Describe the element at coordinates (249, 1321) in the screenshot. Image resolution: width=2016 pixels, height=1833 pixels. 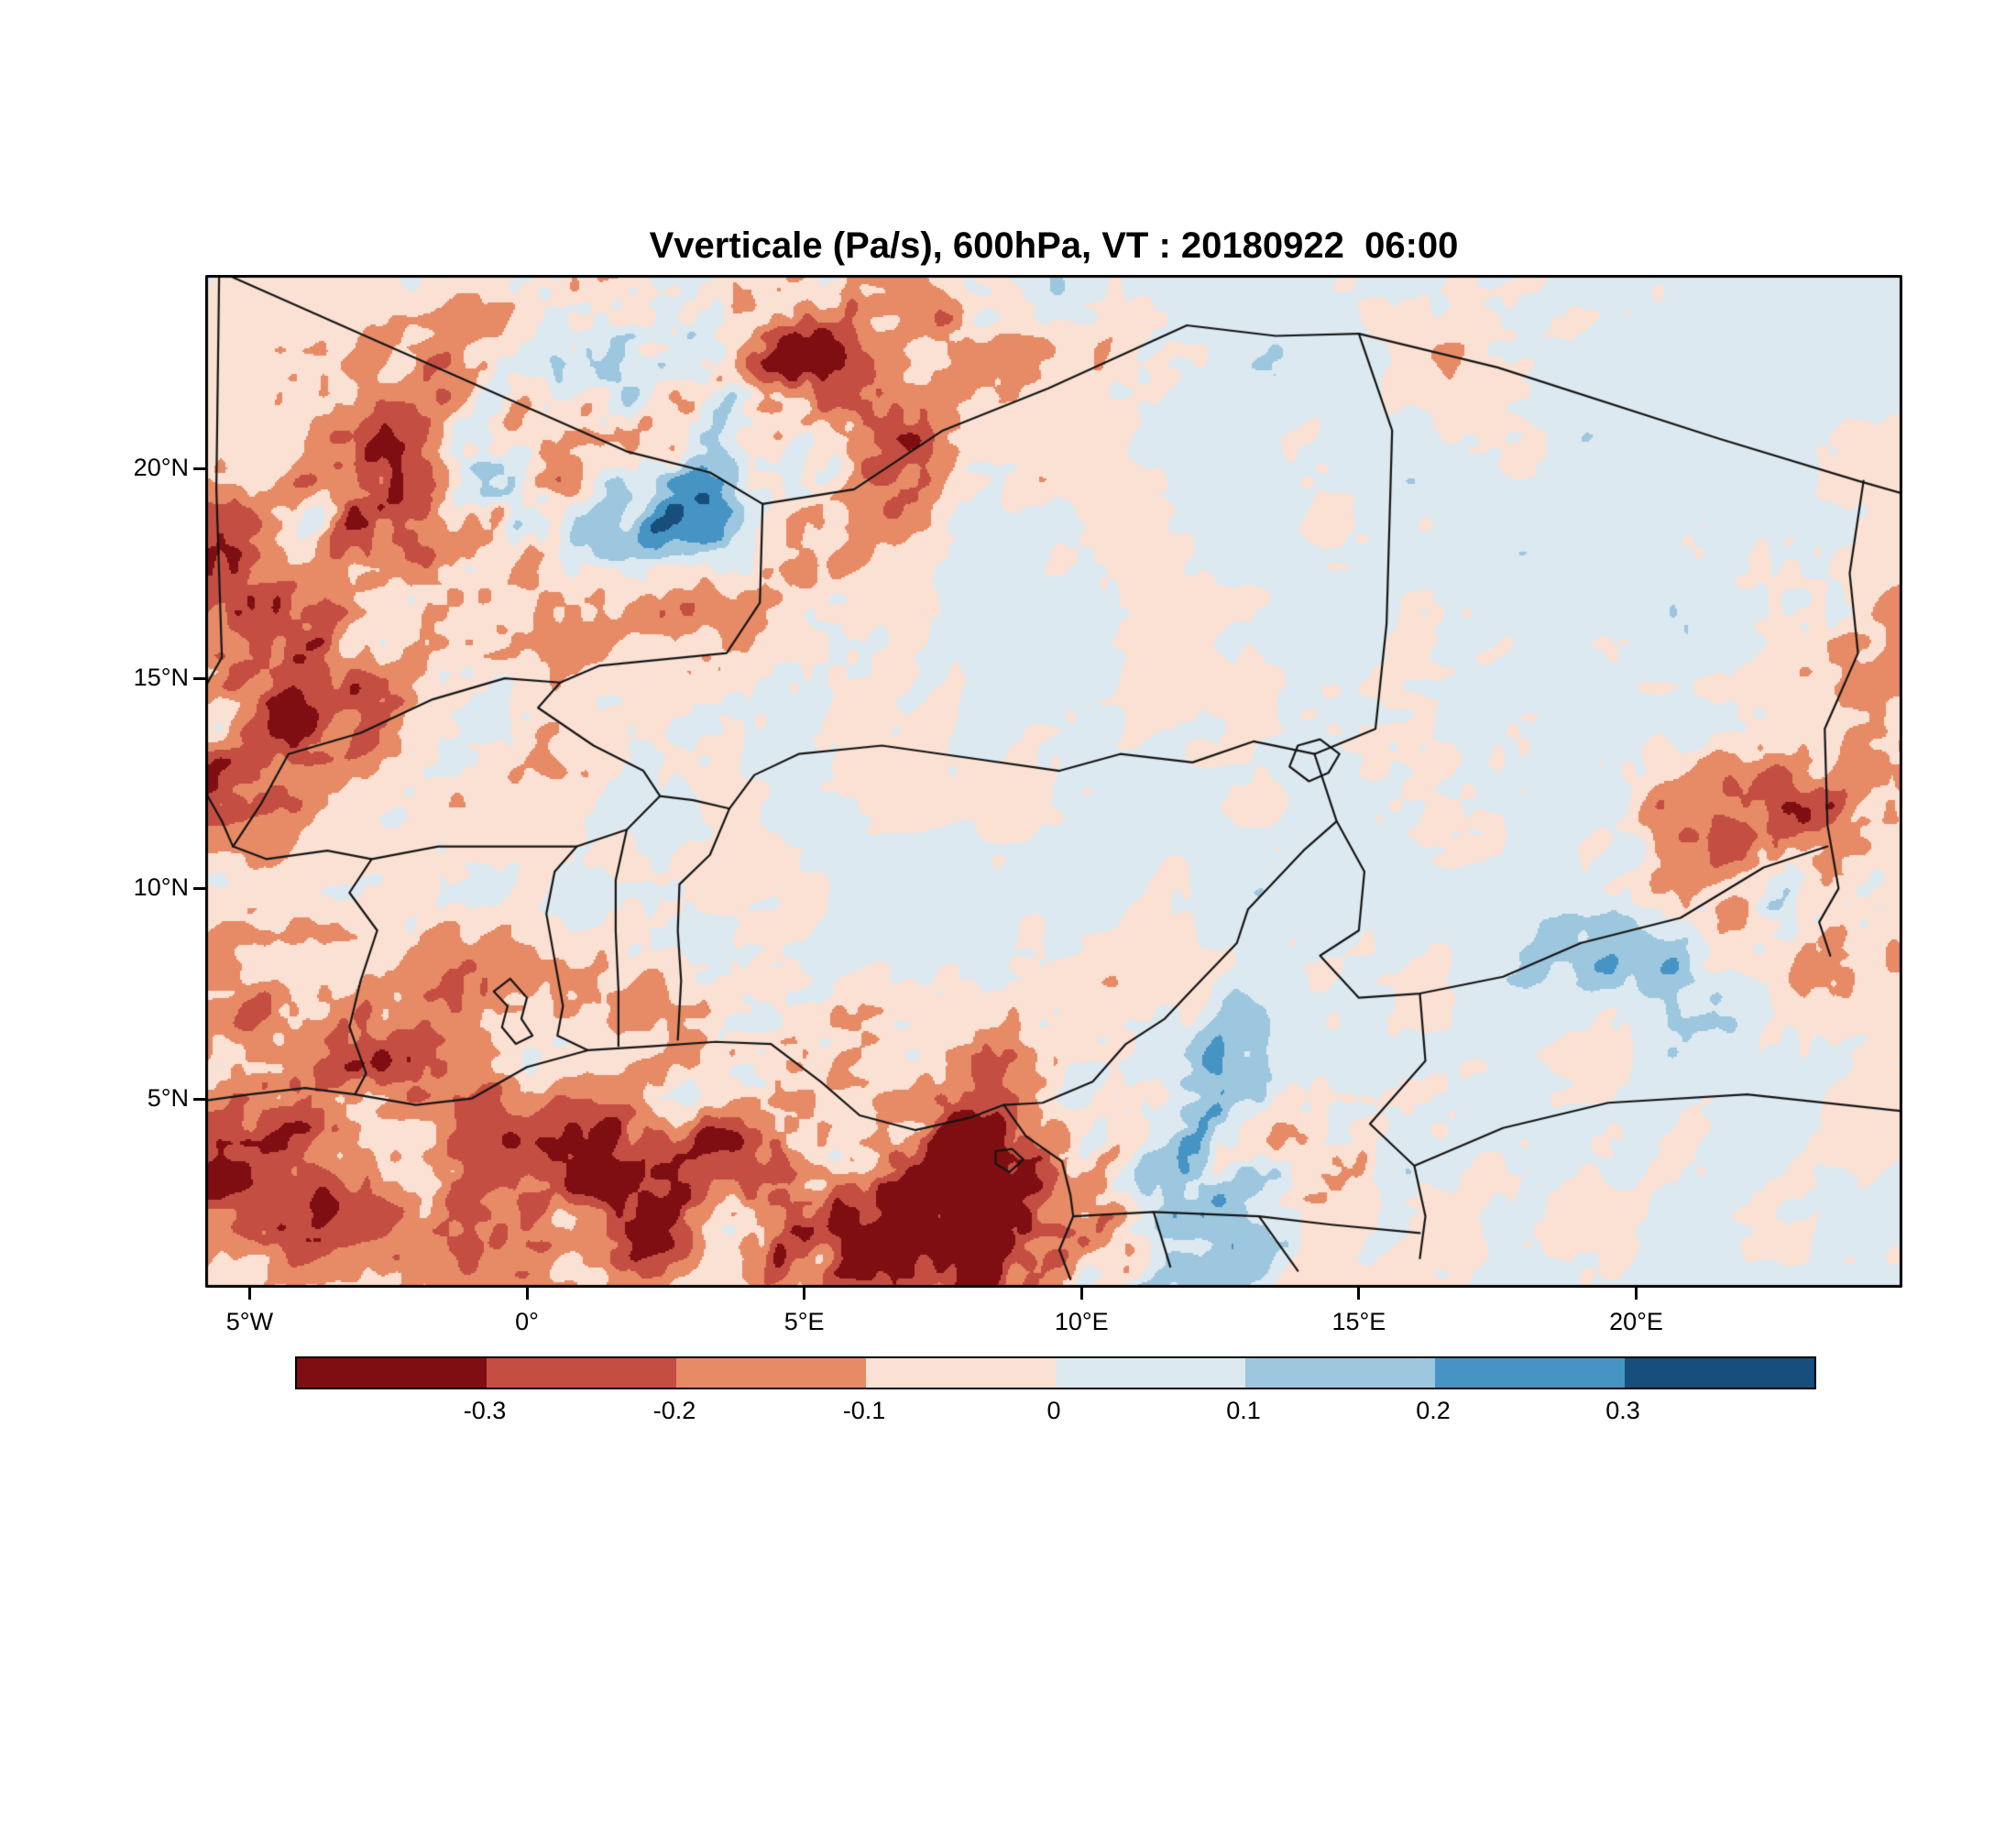
I see `lon-tick-label: 5°W` at that location.